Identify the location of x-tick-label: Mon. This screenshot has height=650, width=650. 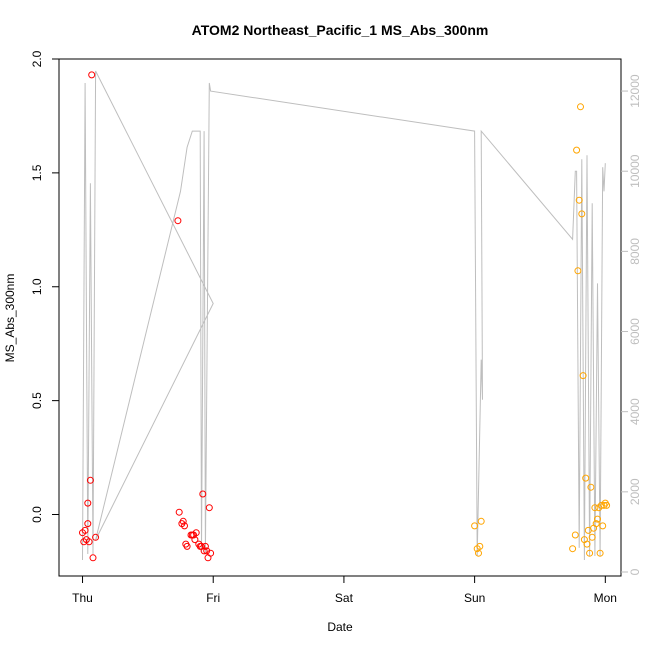
(605, 598).